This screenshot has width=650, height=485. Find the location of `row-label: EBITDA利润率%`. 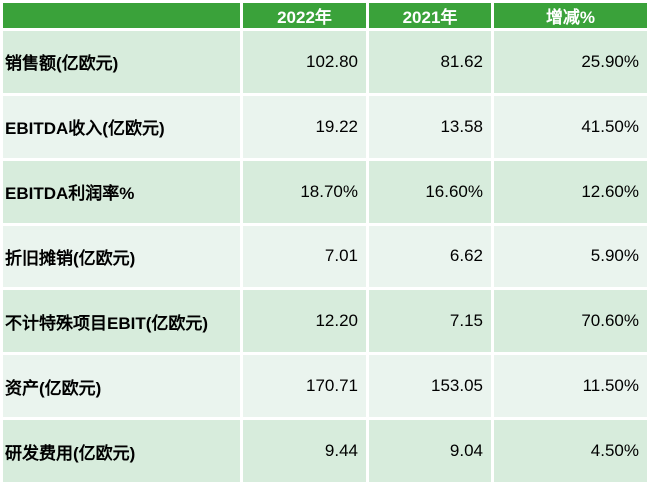

row-label: EBITDA利润率% is located at coordinates (121, 191).